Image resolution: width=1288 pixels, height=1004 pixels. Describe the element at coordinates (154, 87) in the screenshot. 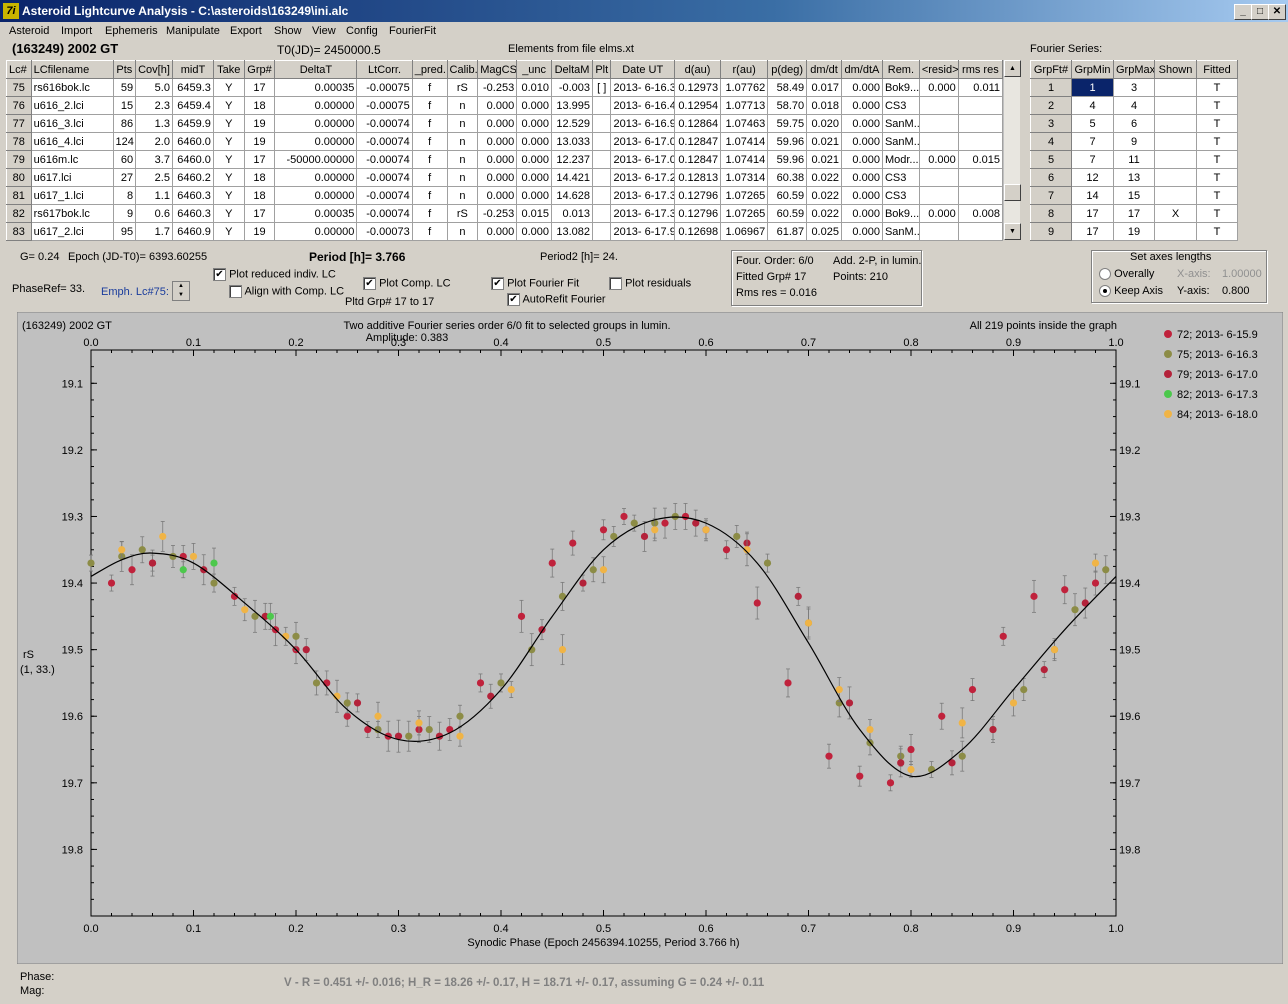

I see `lc-cell: 5.0` at that location.